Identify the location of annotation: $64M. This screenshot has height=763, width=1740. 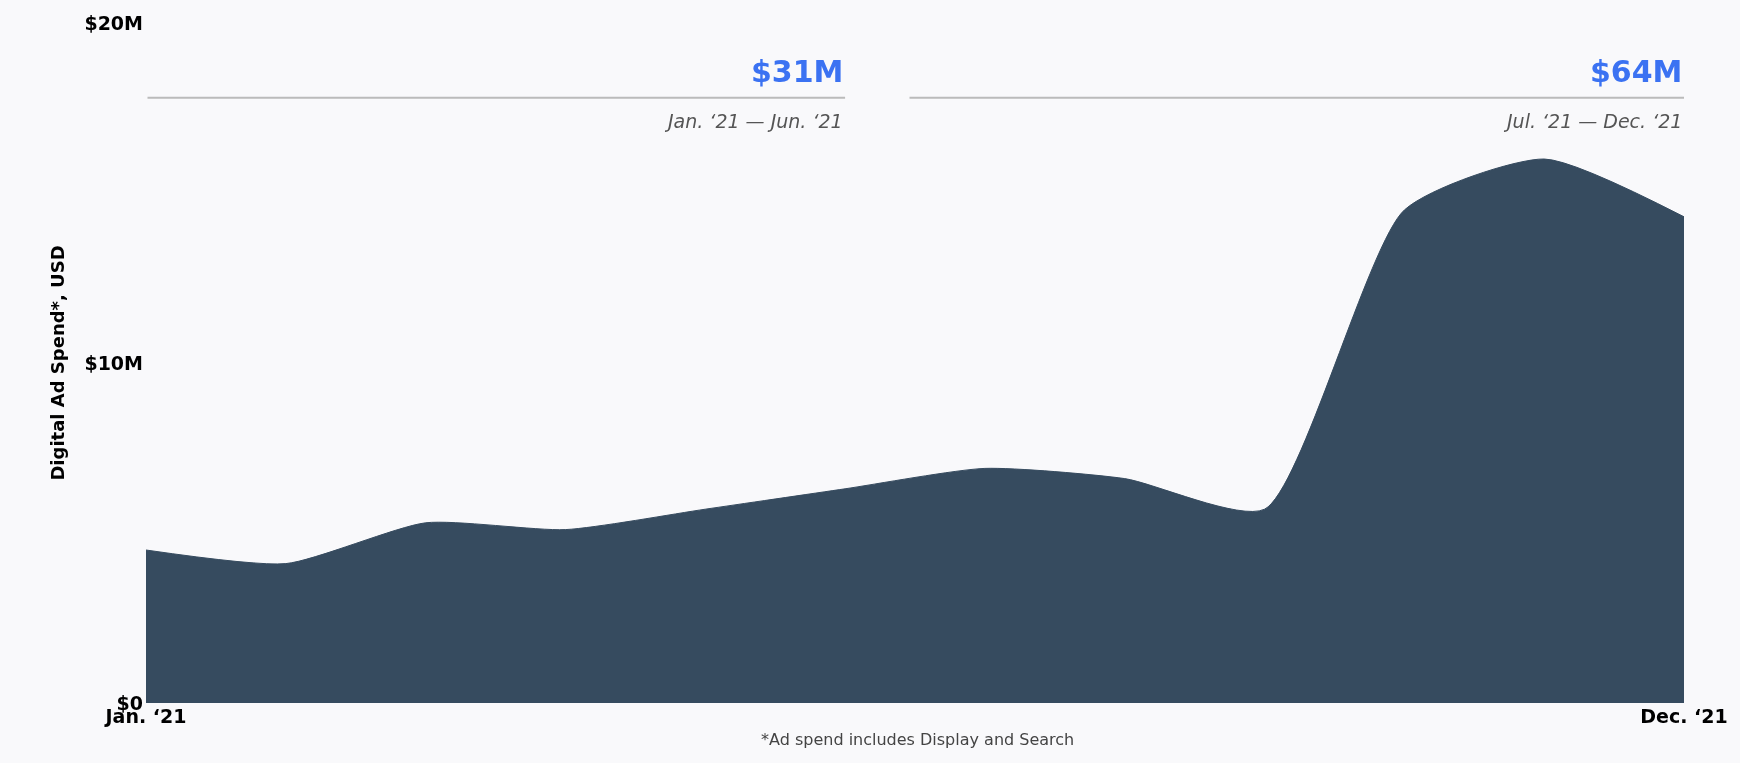
(1636, 71).